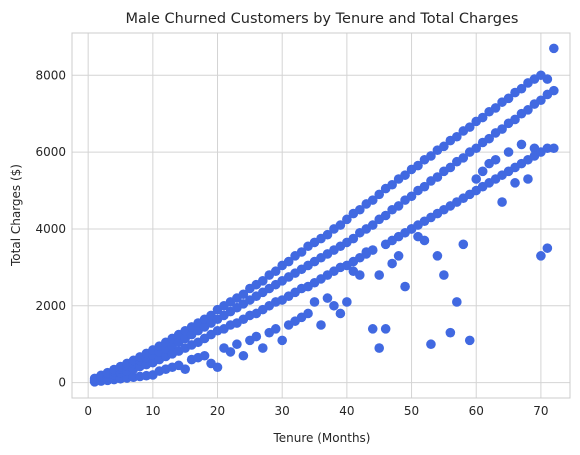 This screenshot has height=455, width=580. What do you see at coordinates (282, 411) in the screenshot?
I see `x-tick-label: 30` at bounding box center [282, 411].